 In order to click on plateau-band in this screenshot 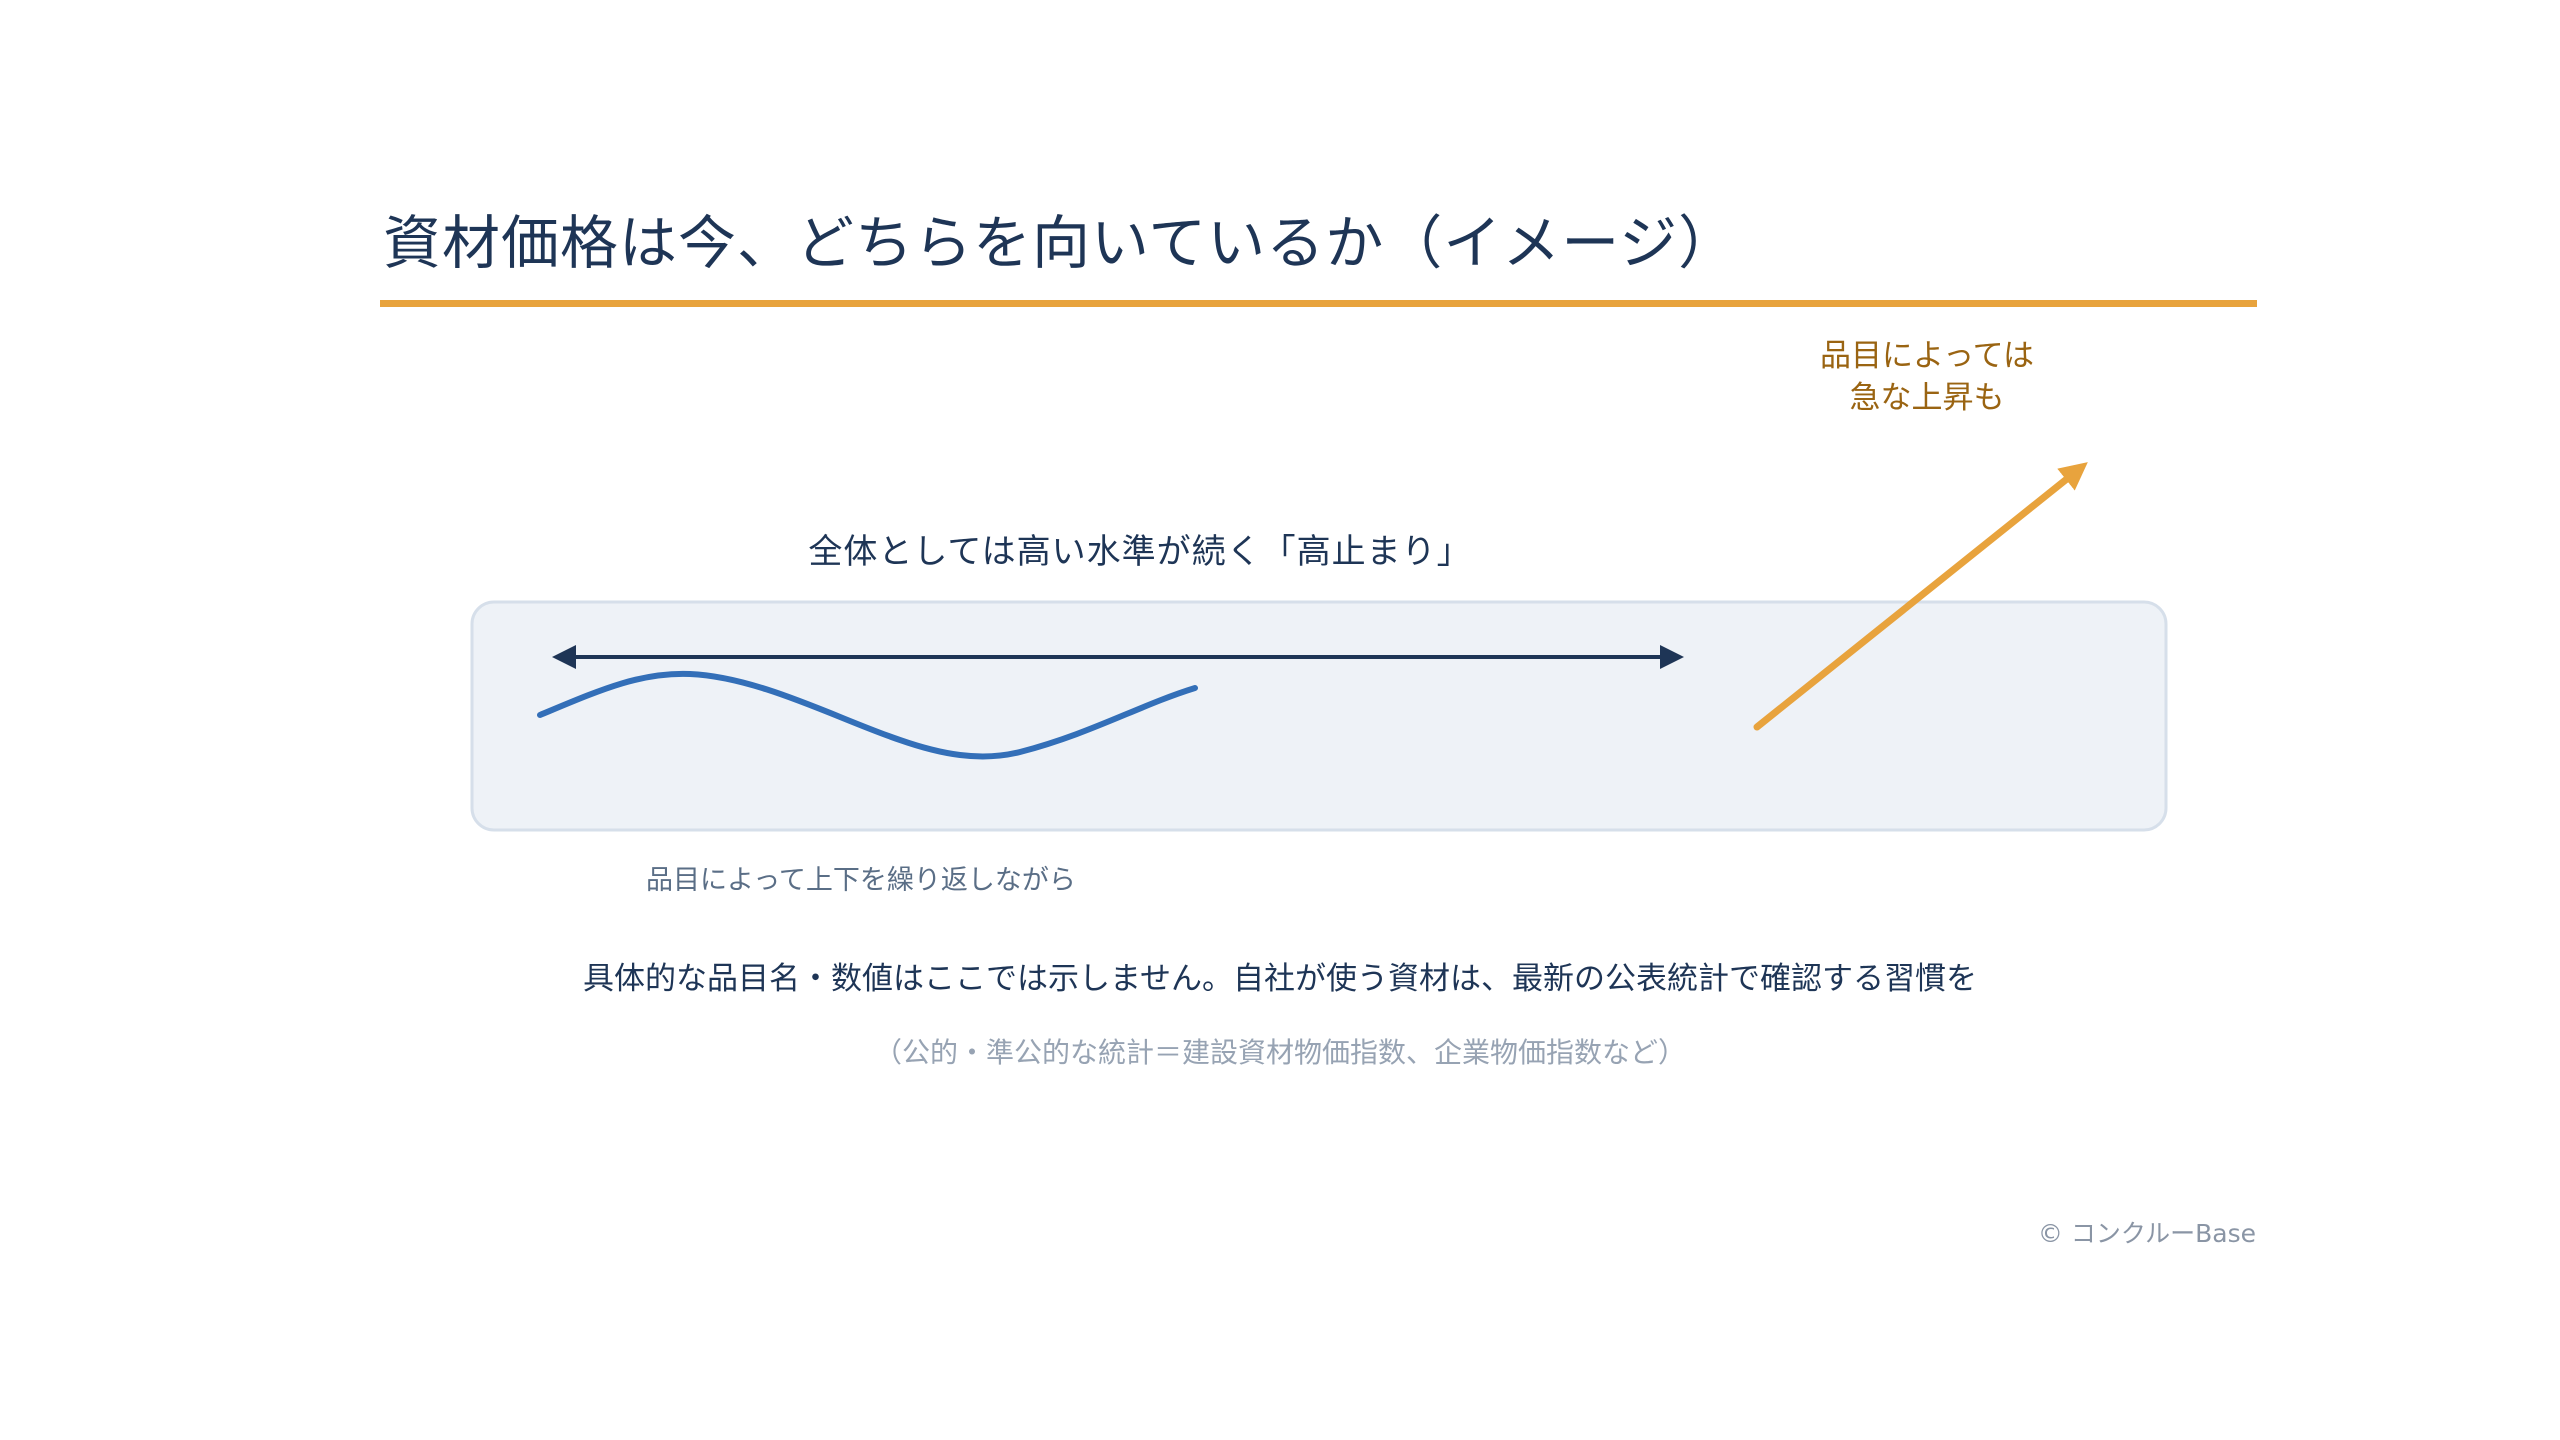, I will do `click(1319, 716)`.